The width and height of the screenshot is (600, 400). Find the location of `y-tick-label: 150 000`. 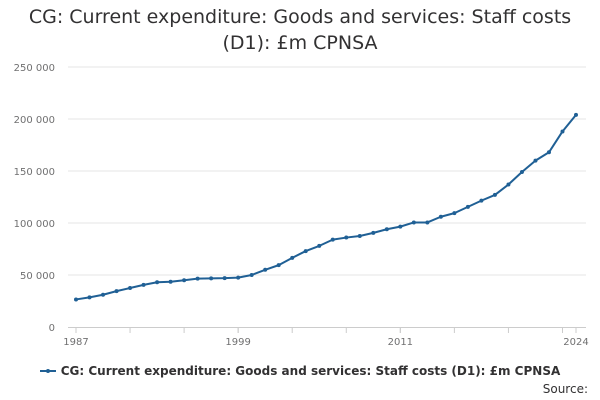

y-tick-label: 150 000 is located at coordinates (34, 172).